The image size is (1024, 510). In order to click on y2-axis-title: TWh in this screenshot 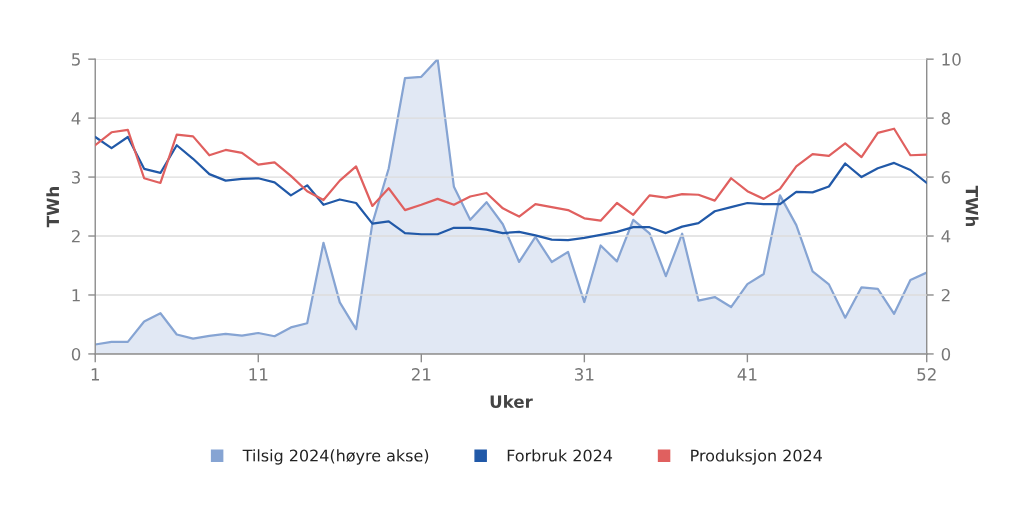, I will do `click(972, 206)`.